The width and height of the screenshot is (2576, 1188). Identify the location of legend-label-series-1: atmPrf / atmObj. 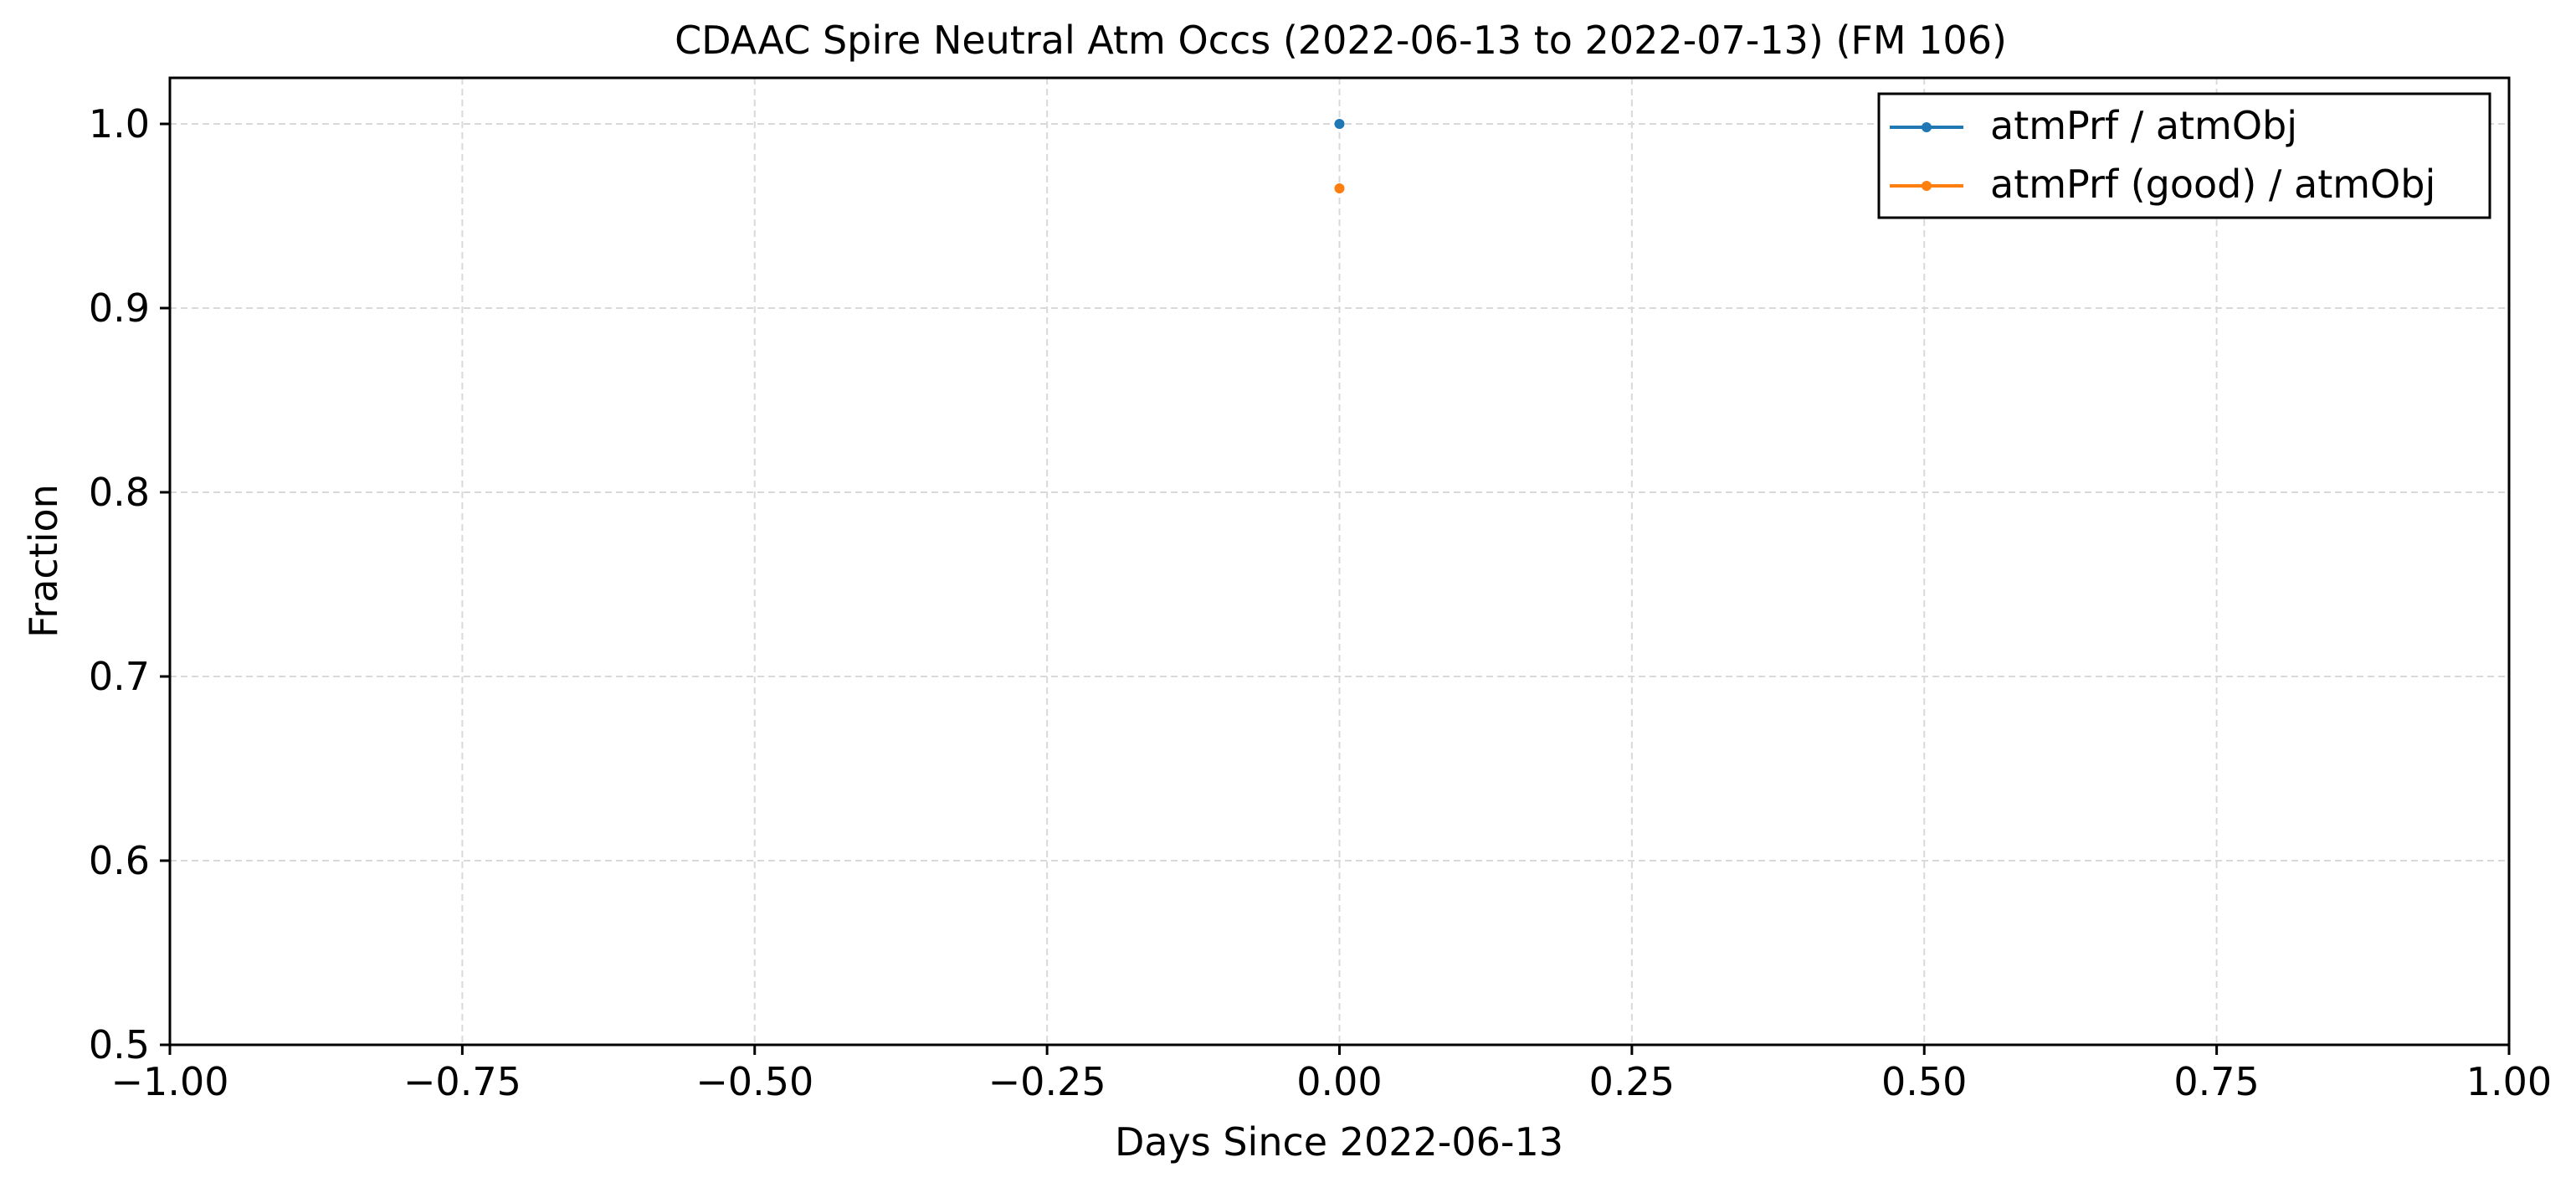
(2143, 125).